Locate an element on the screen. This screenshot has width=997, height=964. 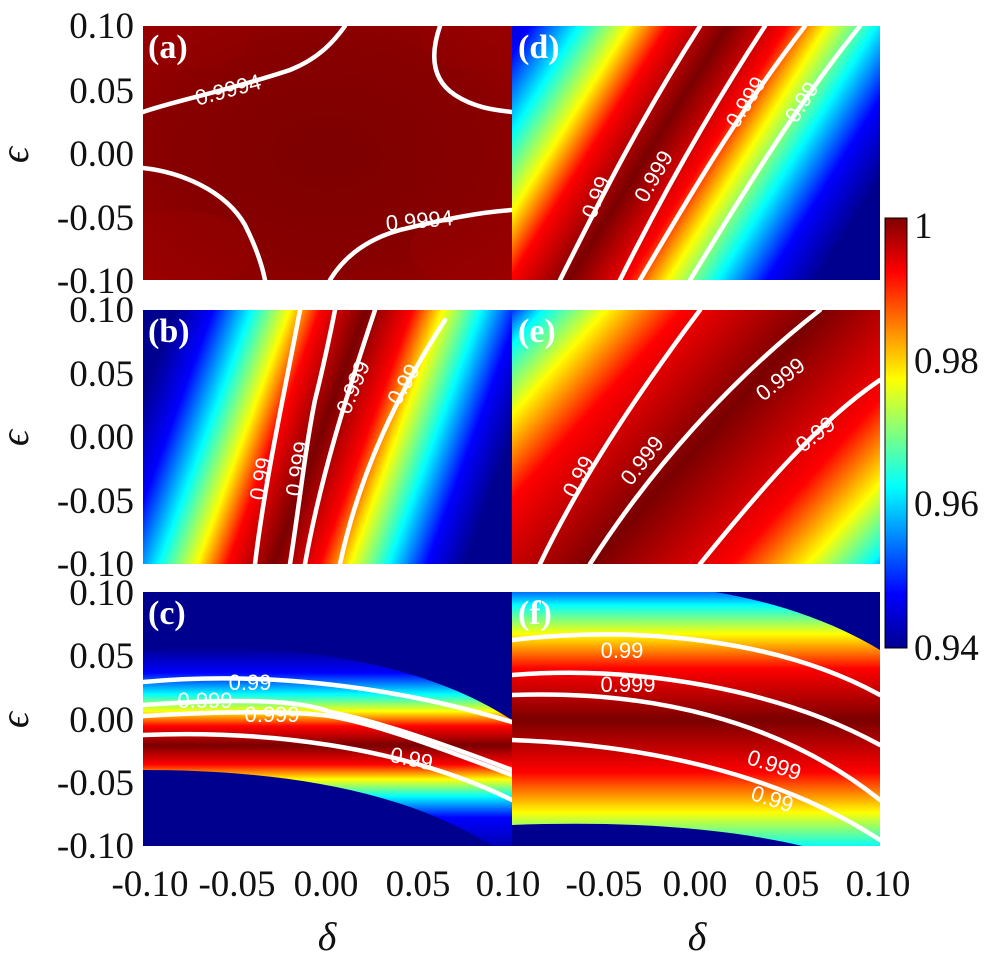
panel-a: 0.9994 0.9994 is located at coordinates (327, 153).